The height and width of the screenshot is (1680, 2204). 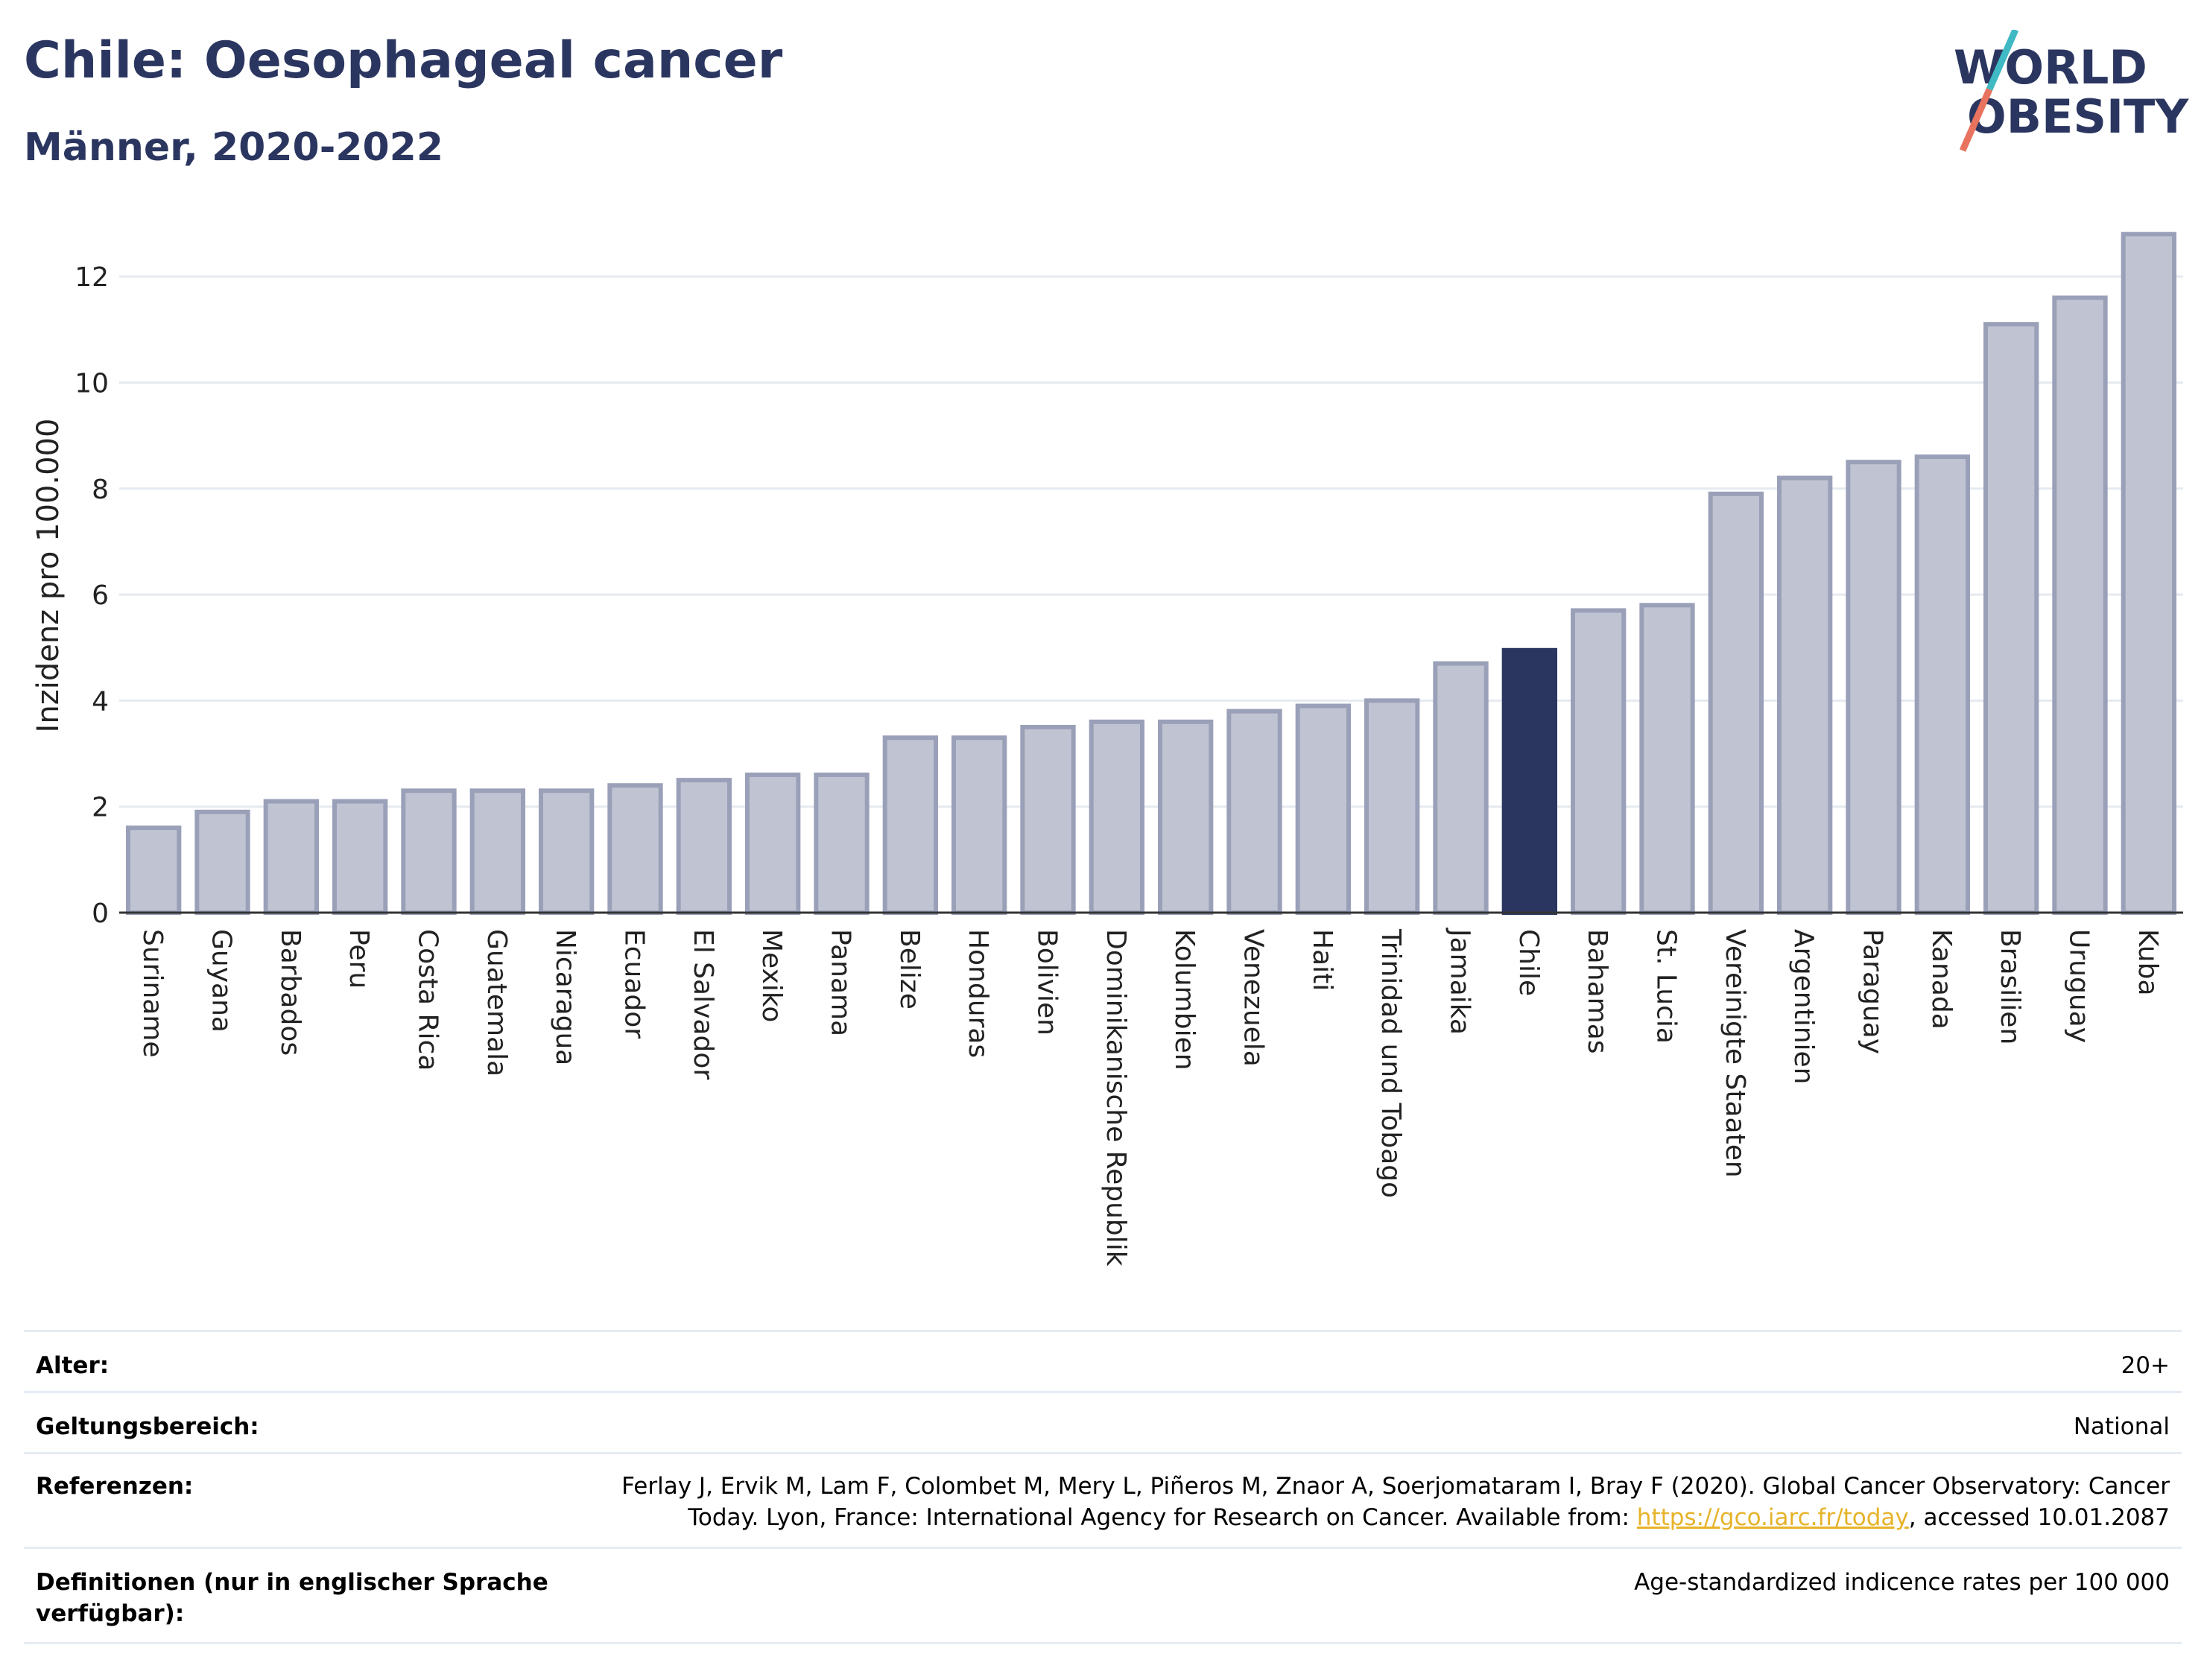 I want to click on meta-row-scope: Geltungsbereich: National, so click(x=1103, y=1422).